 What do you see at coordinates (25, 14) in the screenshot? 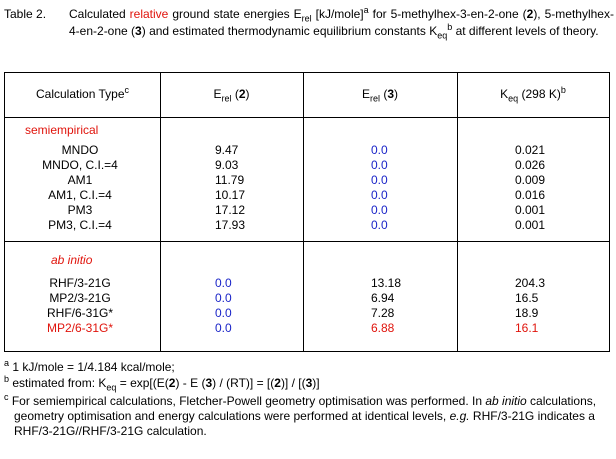
I see `caption-label: Table 2.` at bounding box center [25, 14].